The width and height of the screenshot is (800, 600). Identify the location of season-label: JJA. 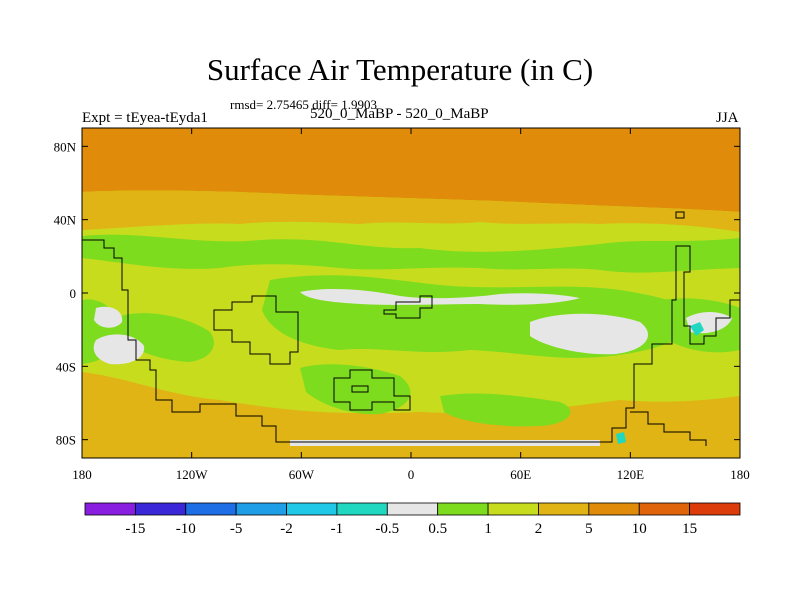
(727, 118).